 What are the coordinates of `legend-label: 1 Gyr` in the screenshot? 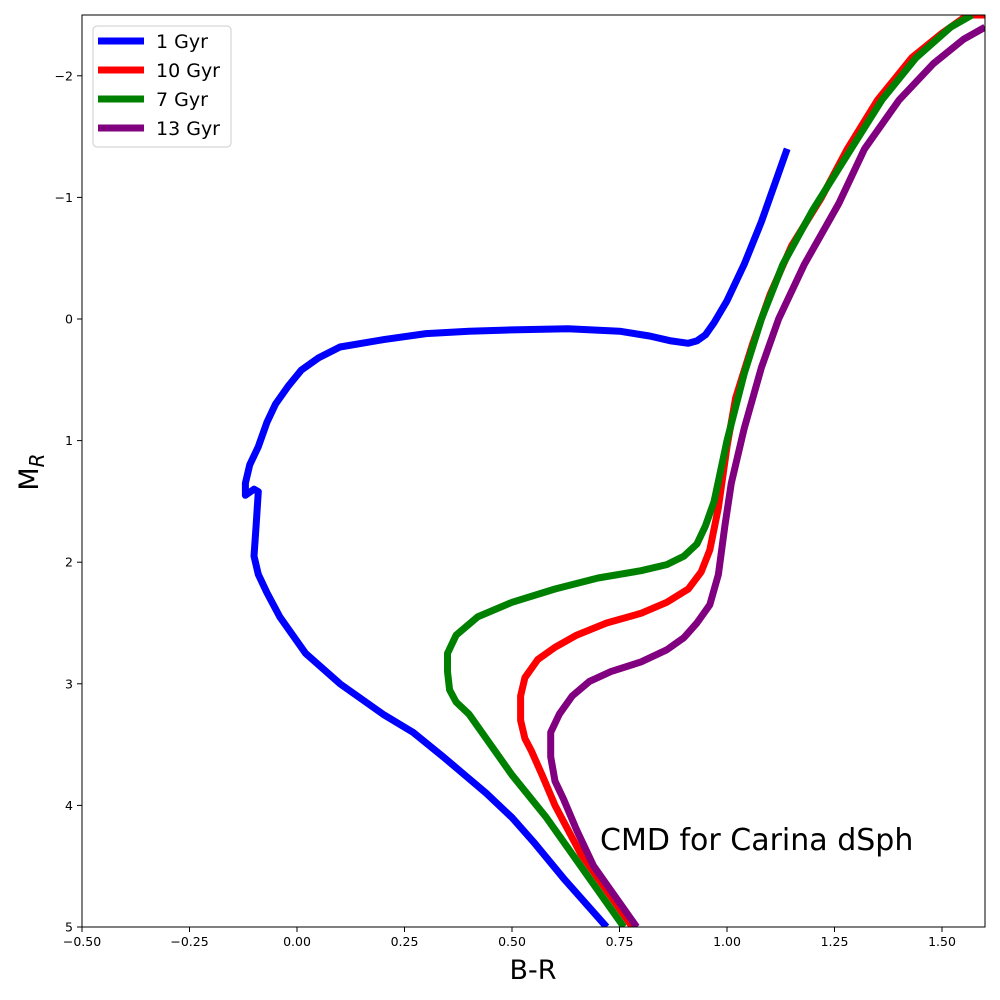 It's located at (182, 42).